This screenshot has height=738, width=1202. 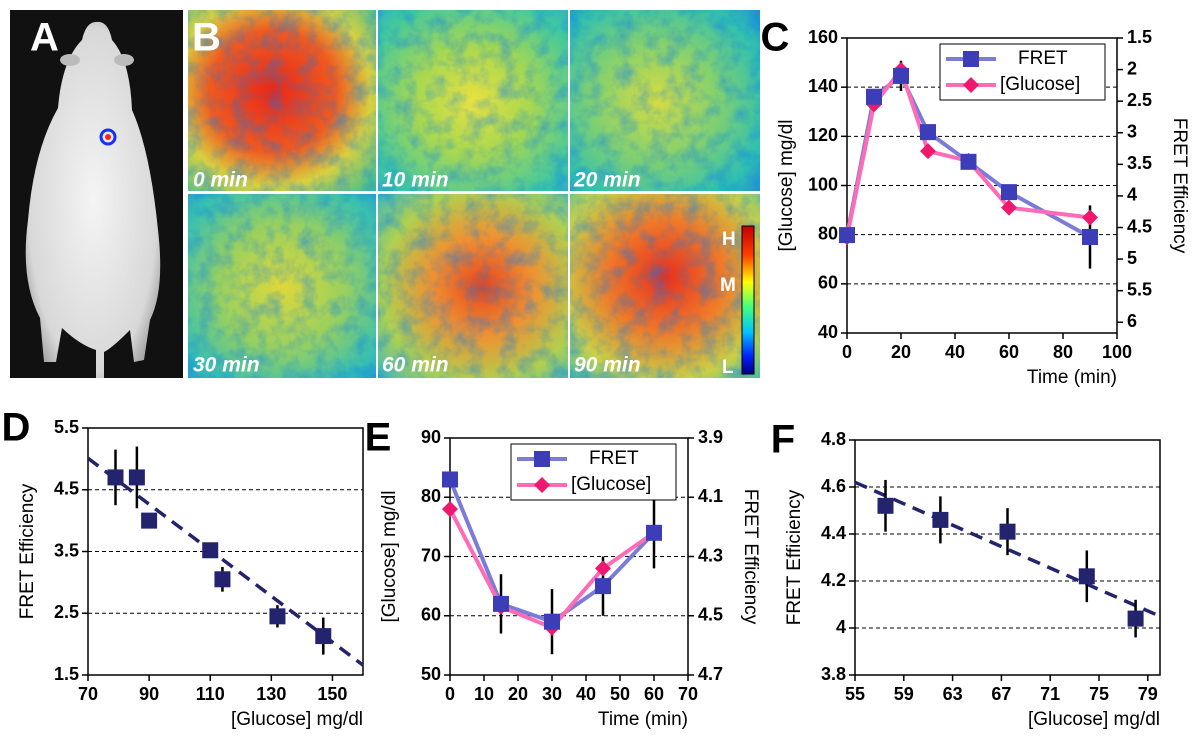 What do you see at coordinates (225, 561) in the screenshot?
I see `fit-line` at bounding box center [225, 561].